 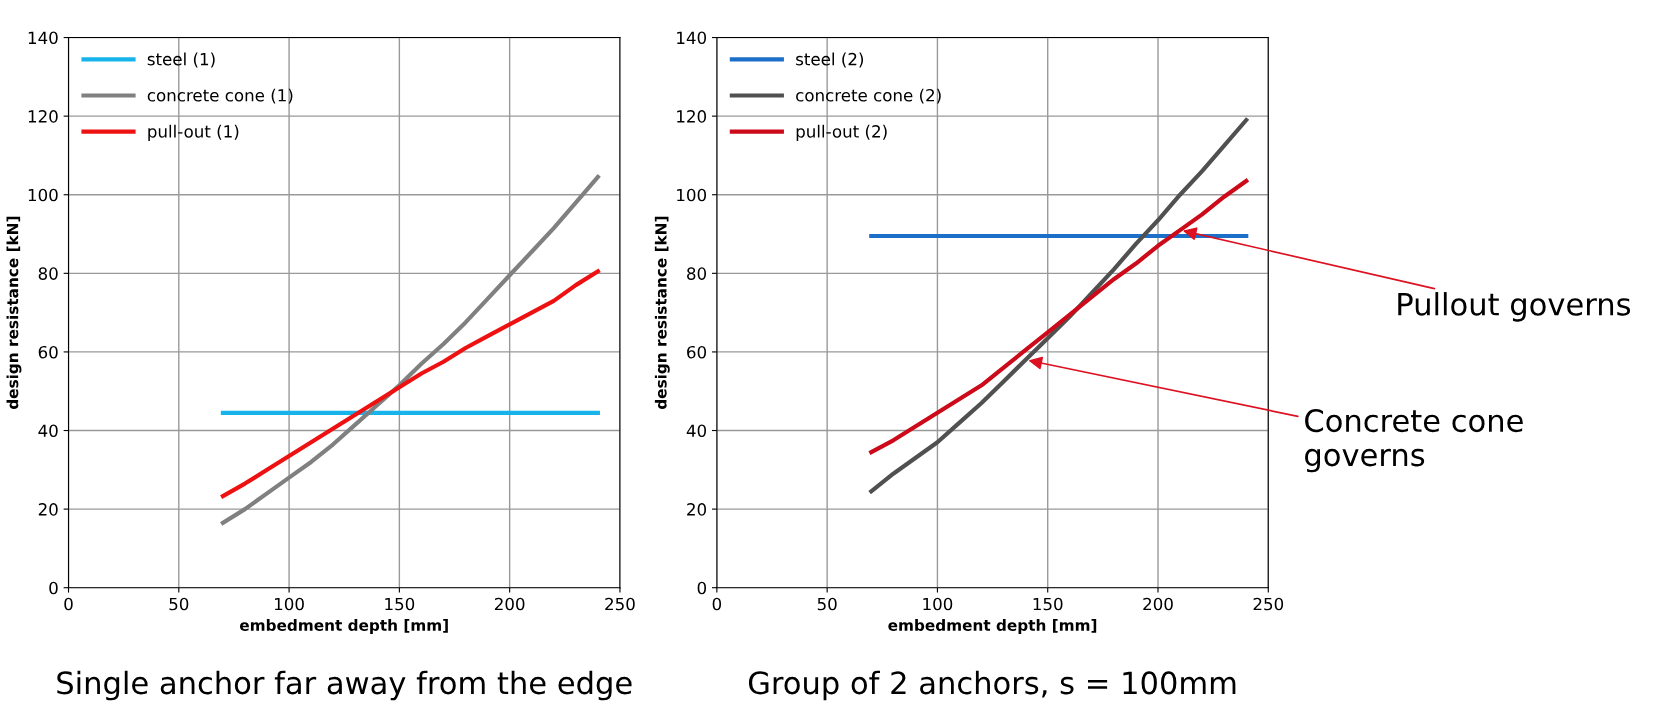 What do you see at coordinates (1514, 307) in the screenshot?
I see `annotation: Pullout governs` at bounding box center [1514, 307].